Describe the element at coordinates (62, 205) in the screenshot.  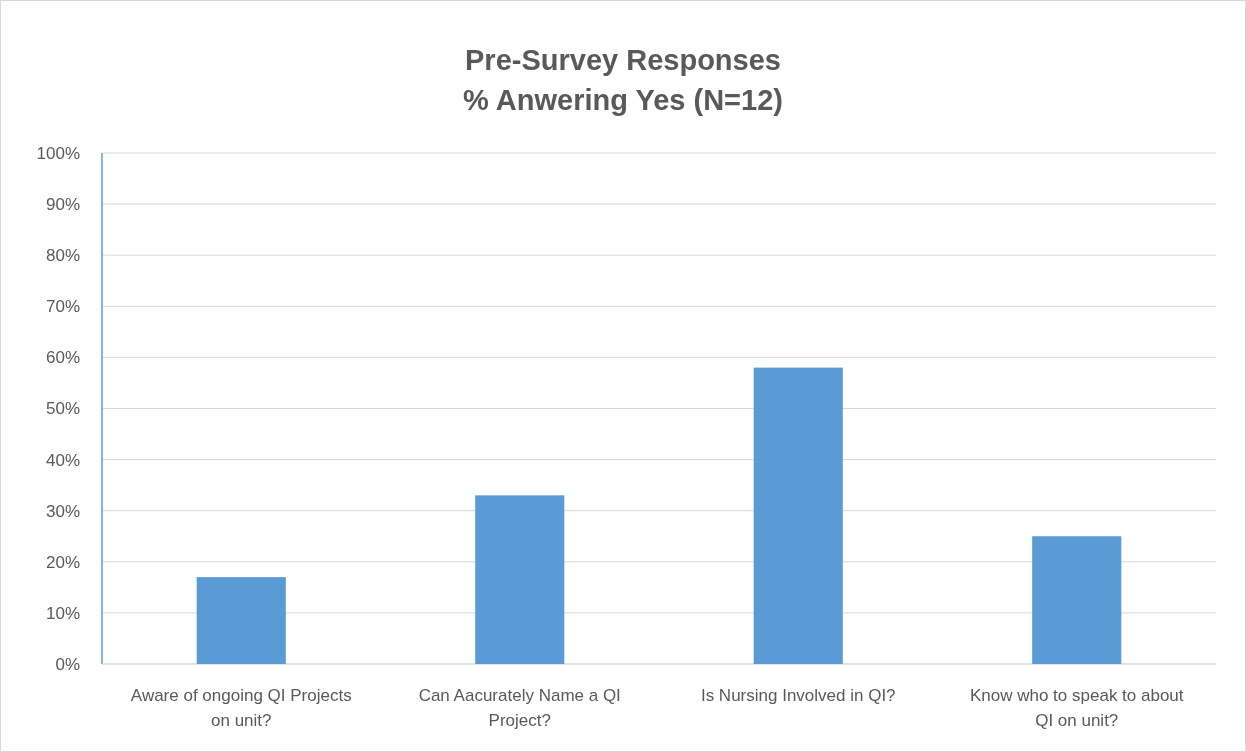
I see `y-tick-label: 90%` at that location.